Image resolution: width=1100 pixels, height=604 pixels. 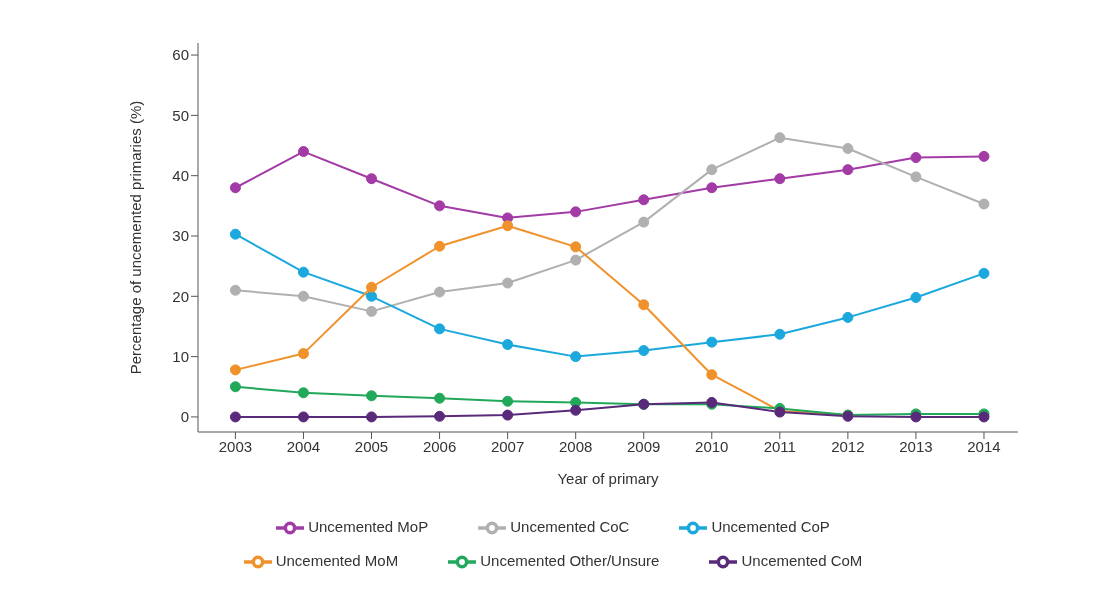 I want to click on x-tick-label: 2008, so click(x=575, y=446).